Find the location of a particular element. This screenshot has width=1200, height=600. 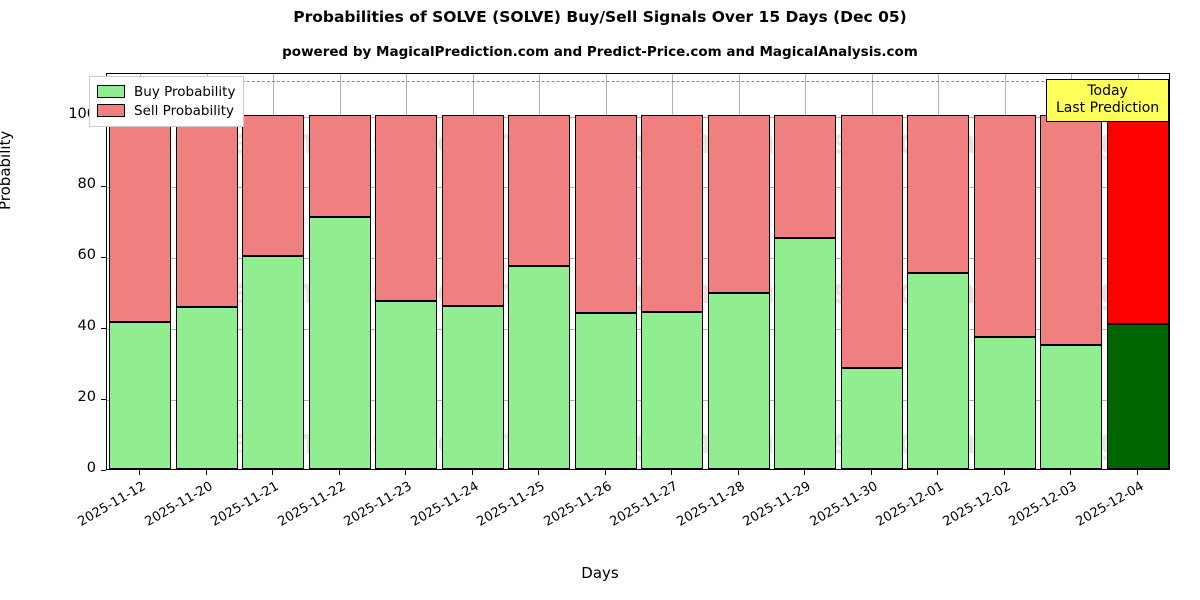

y-tick-label: 0 is located at coordinates (91, 468).